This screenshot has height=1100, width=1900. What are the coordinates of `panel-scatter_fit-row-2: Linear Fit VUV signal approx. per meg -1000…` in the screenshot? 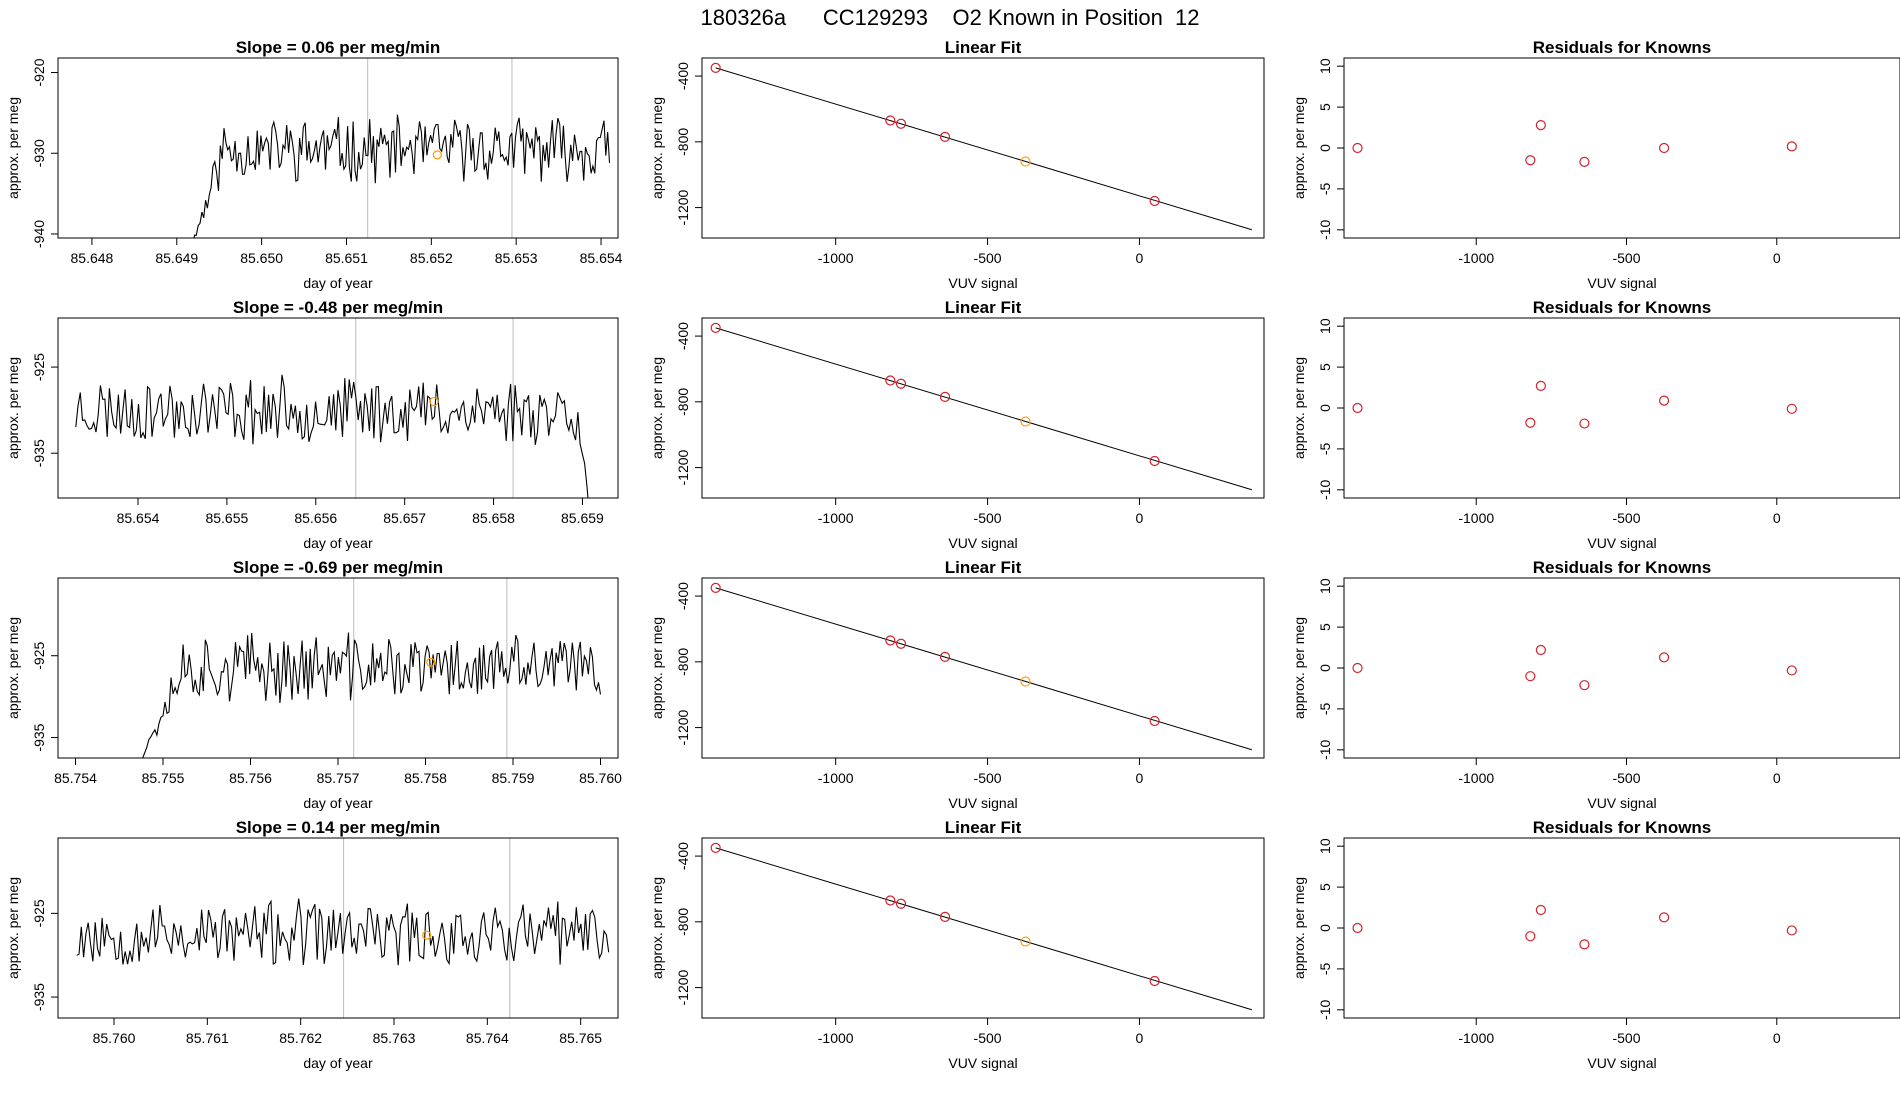 It's located at (957, 424).